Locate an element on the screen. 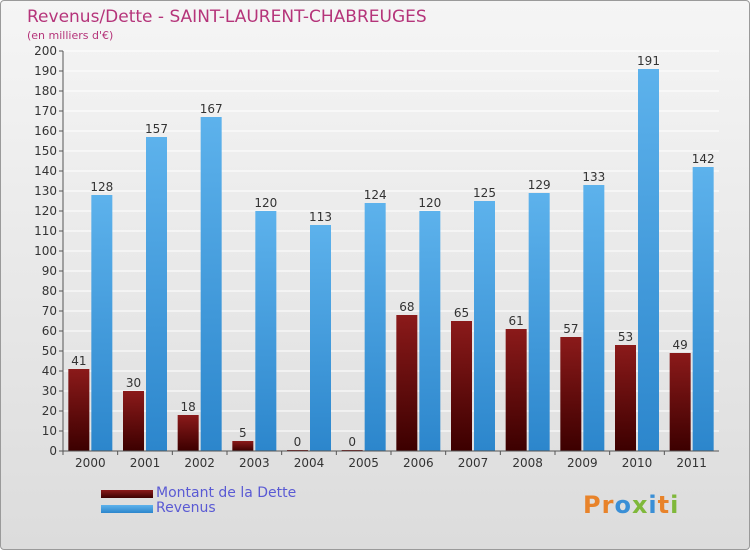  y-tick-label: 160 is located at coordinates (45, 131).